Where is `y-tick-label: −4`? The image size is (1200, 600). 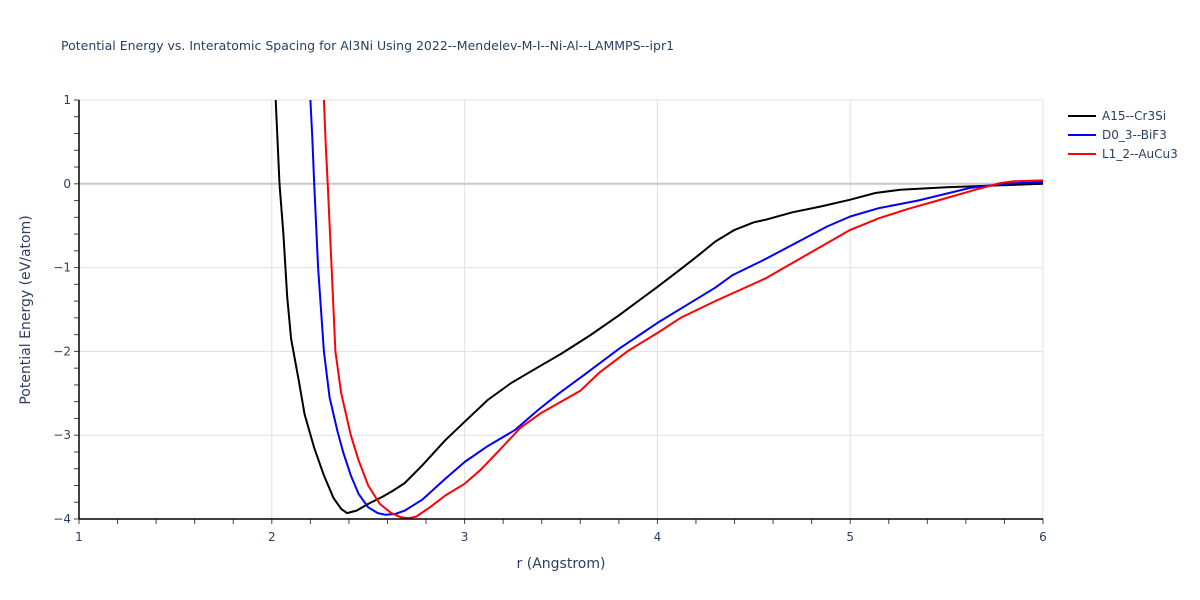 y-tick-label: −4 is located at coordinates (62, 519).